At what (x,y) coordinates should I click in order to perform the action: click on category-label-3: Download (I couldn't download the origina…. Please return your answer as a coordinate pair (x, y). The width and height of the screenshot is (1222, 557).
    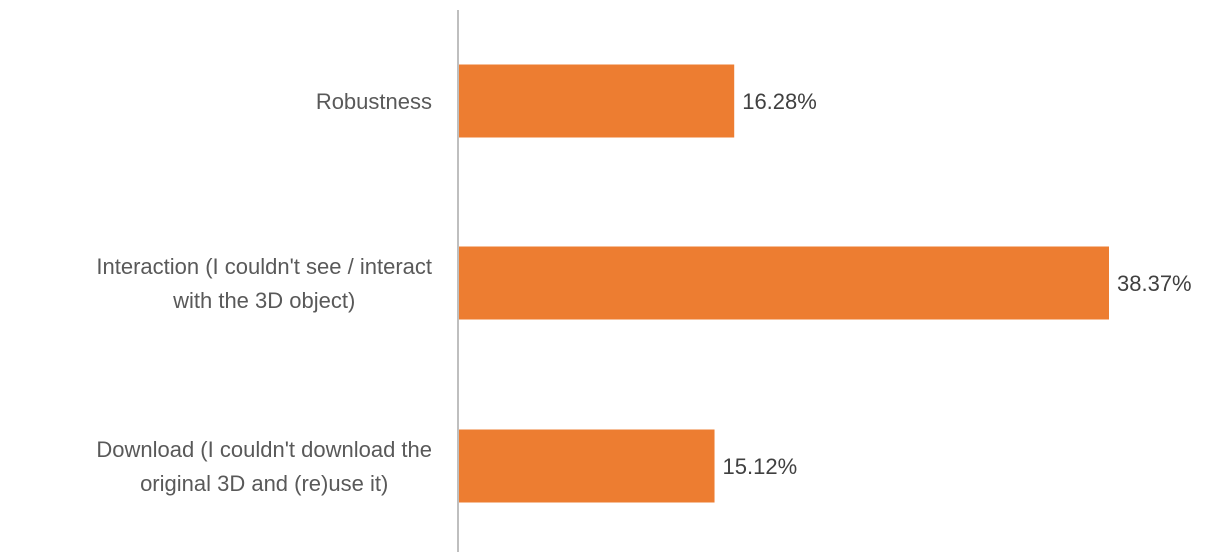
    Looking at the image, I should click on (264, 466).